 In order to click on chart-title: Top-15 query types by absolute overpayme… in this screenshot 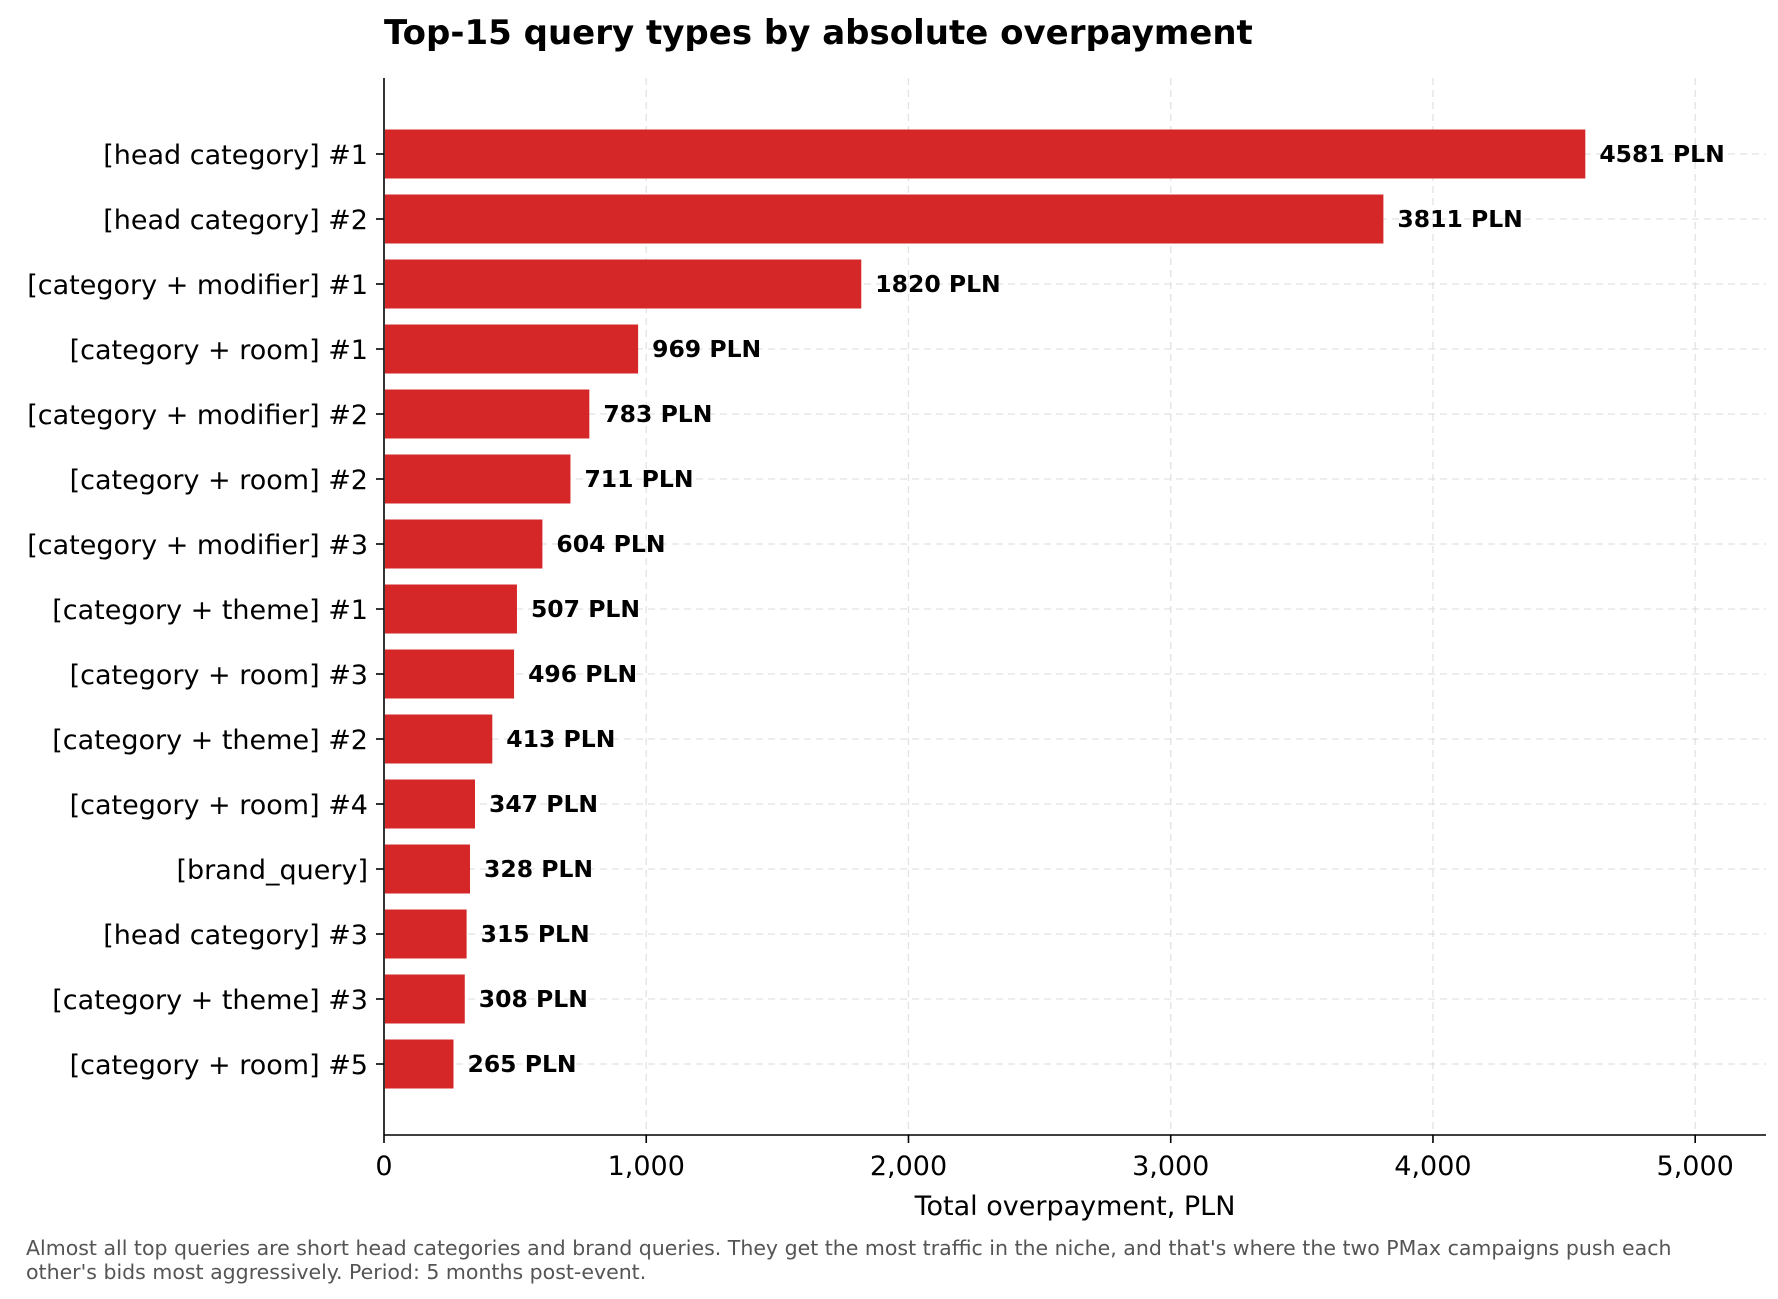, I will do `click(818, 33)`.